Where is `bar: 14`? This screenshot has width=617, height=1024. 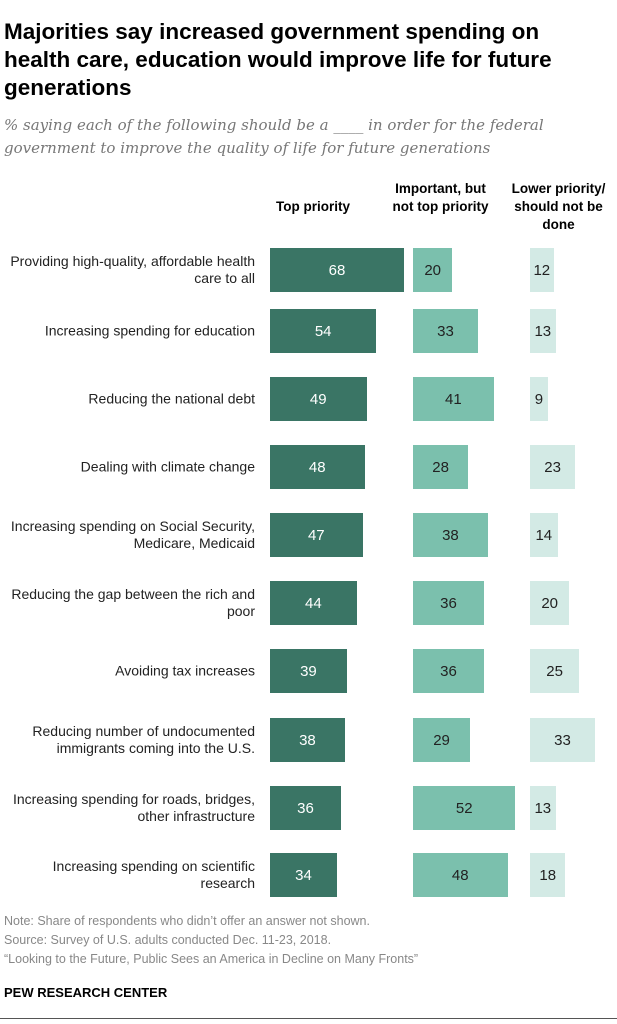 bar: 14 is located at coordinates (544, 535).